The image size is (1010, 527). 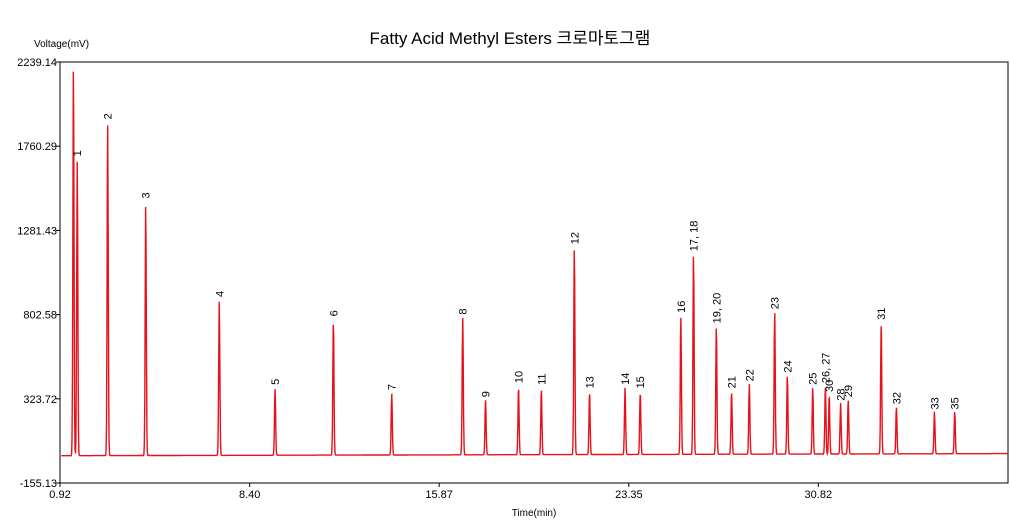 What do you see at coordinates (220, 294) in the screenshot?
I see `peak-label: 4` at bounding box center [220, 294].